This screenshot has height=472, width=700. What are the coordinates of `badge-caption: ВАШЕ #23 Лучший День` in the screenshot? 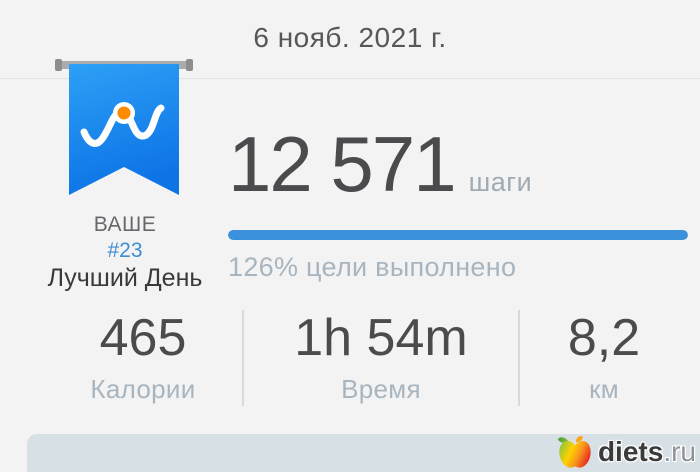 It's located at (125, 252).